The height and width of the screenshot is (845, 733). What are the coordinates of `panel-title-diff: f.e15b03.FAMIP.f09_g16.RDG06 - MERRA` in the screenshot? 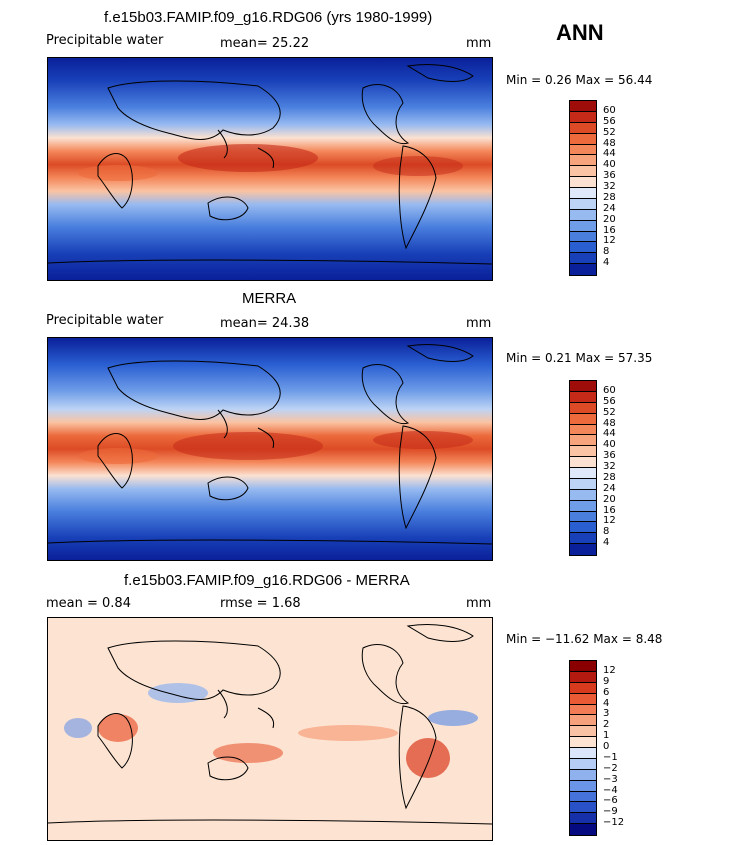 It's located at (267, 580).